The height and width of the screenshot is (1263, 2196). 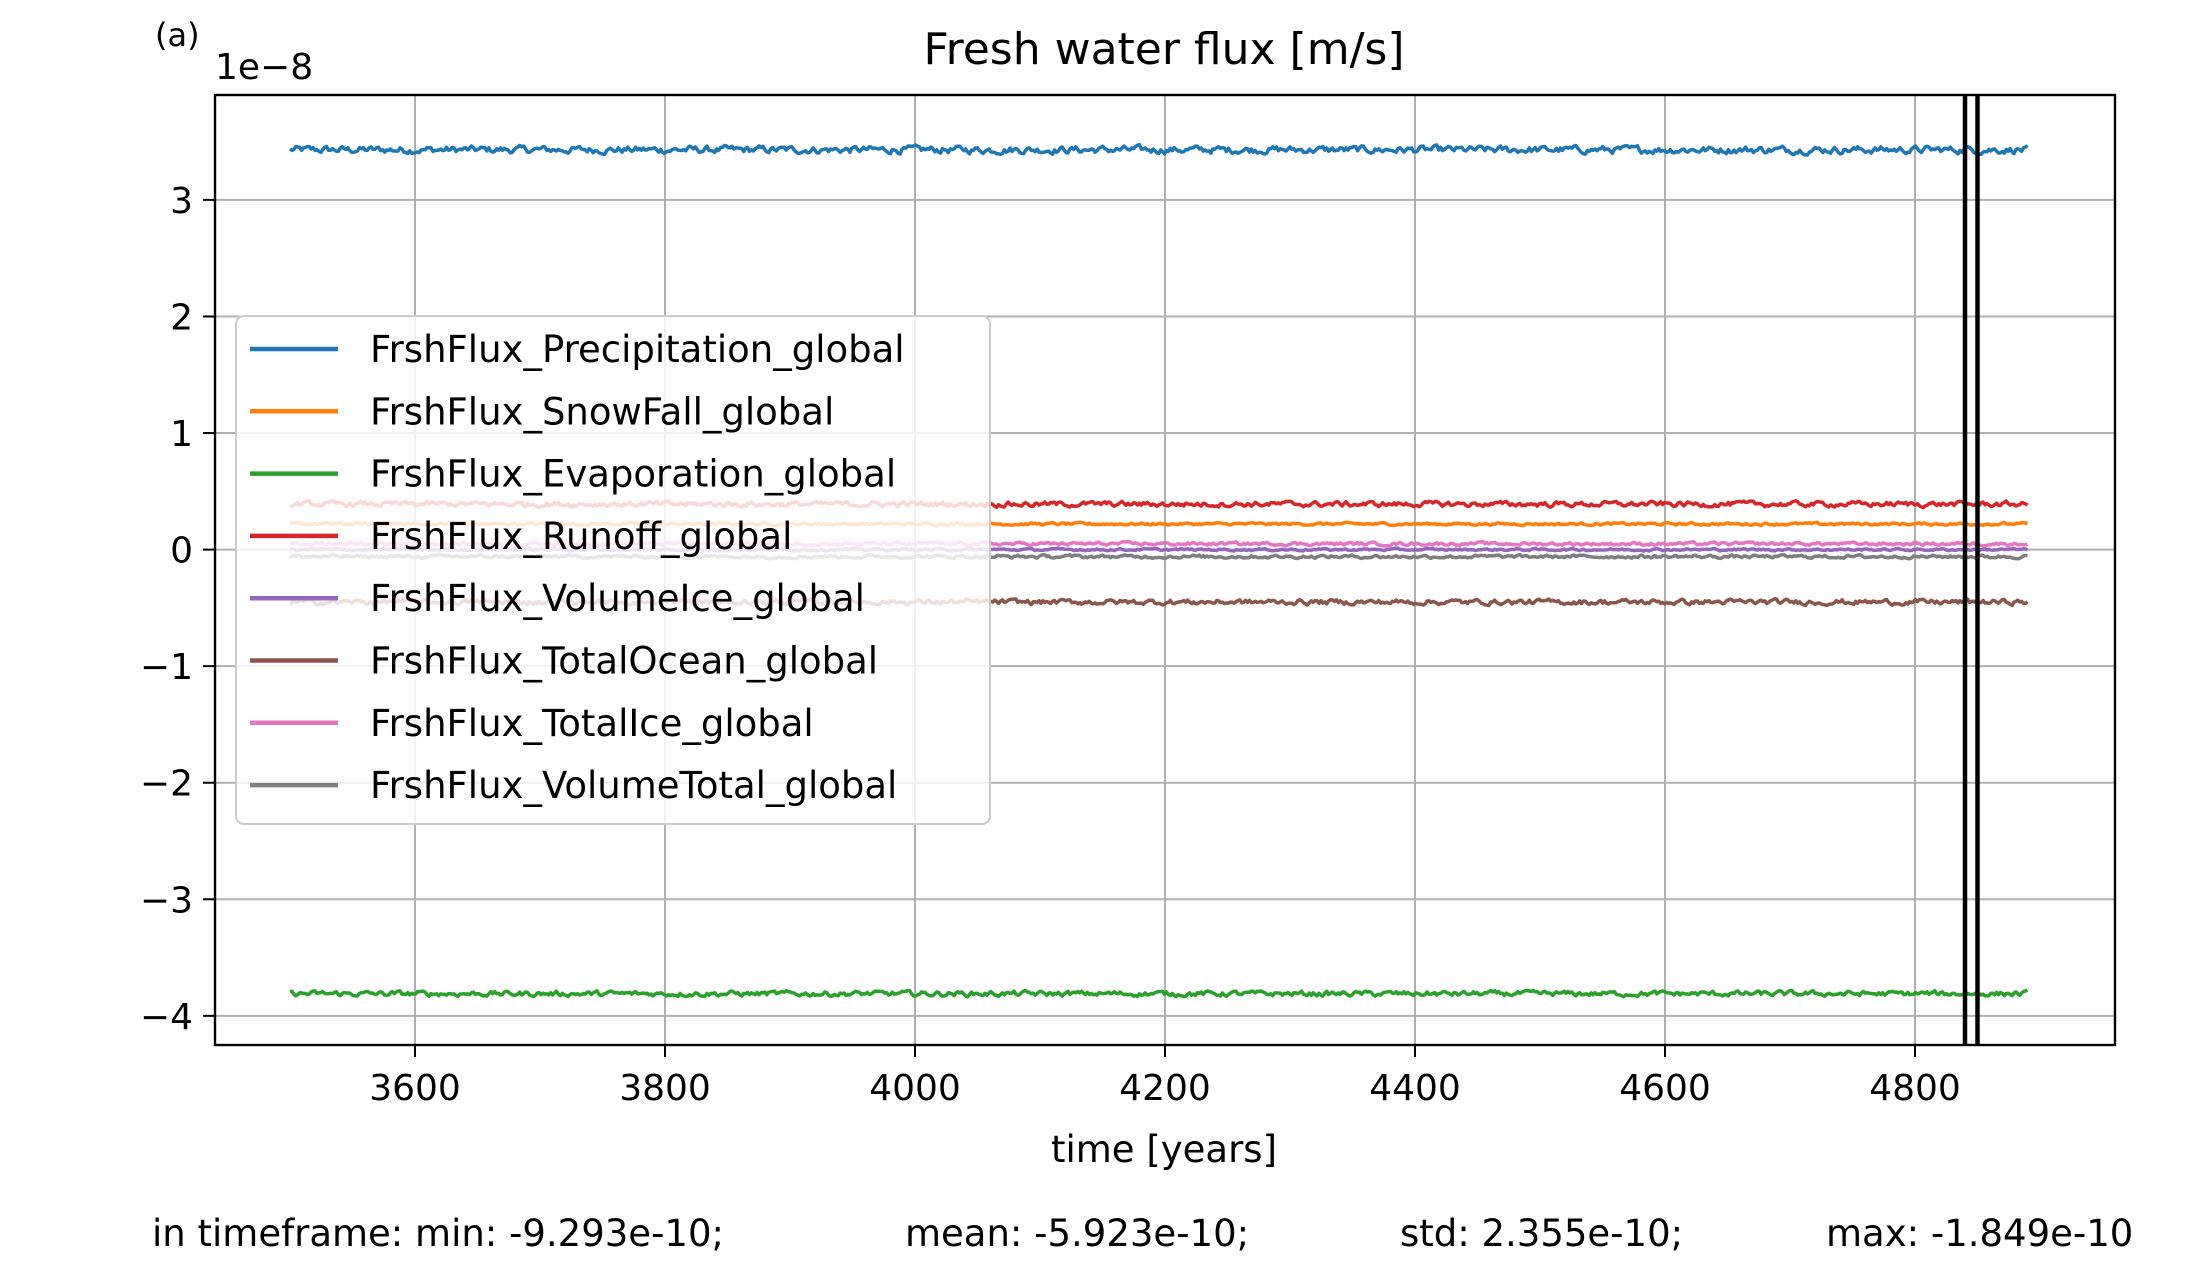 What do you see at coordinates (637, 349) in the screenshot?
I see `legend-entry: FrshFlux_Precipitation_global` at bounding box center [637, 349].